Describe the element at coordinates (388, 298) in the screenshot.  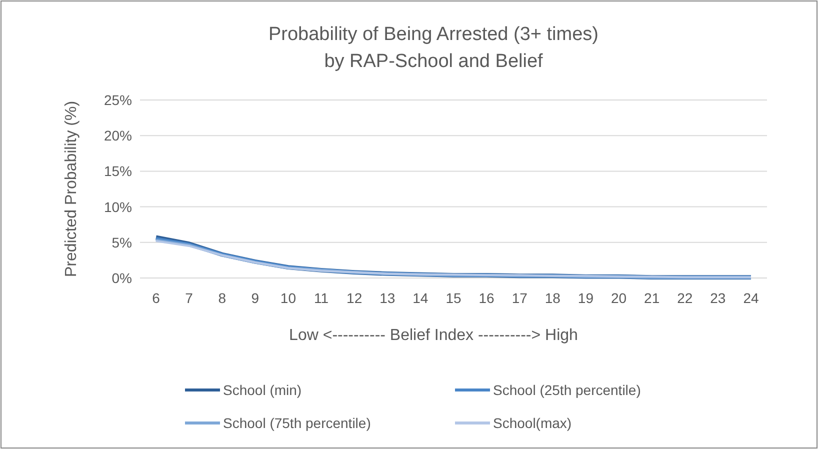
I see `x-tick-label: 13` at that location.